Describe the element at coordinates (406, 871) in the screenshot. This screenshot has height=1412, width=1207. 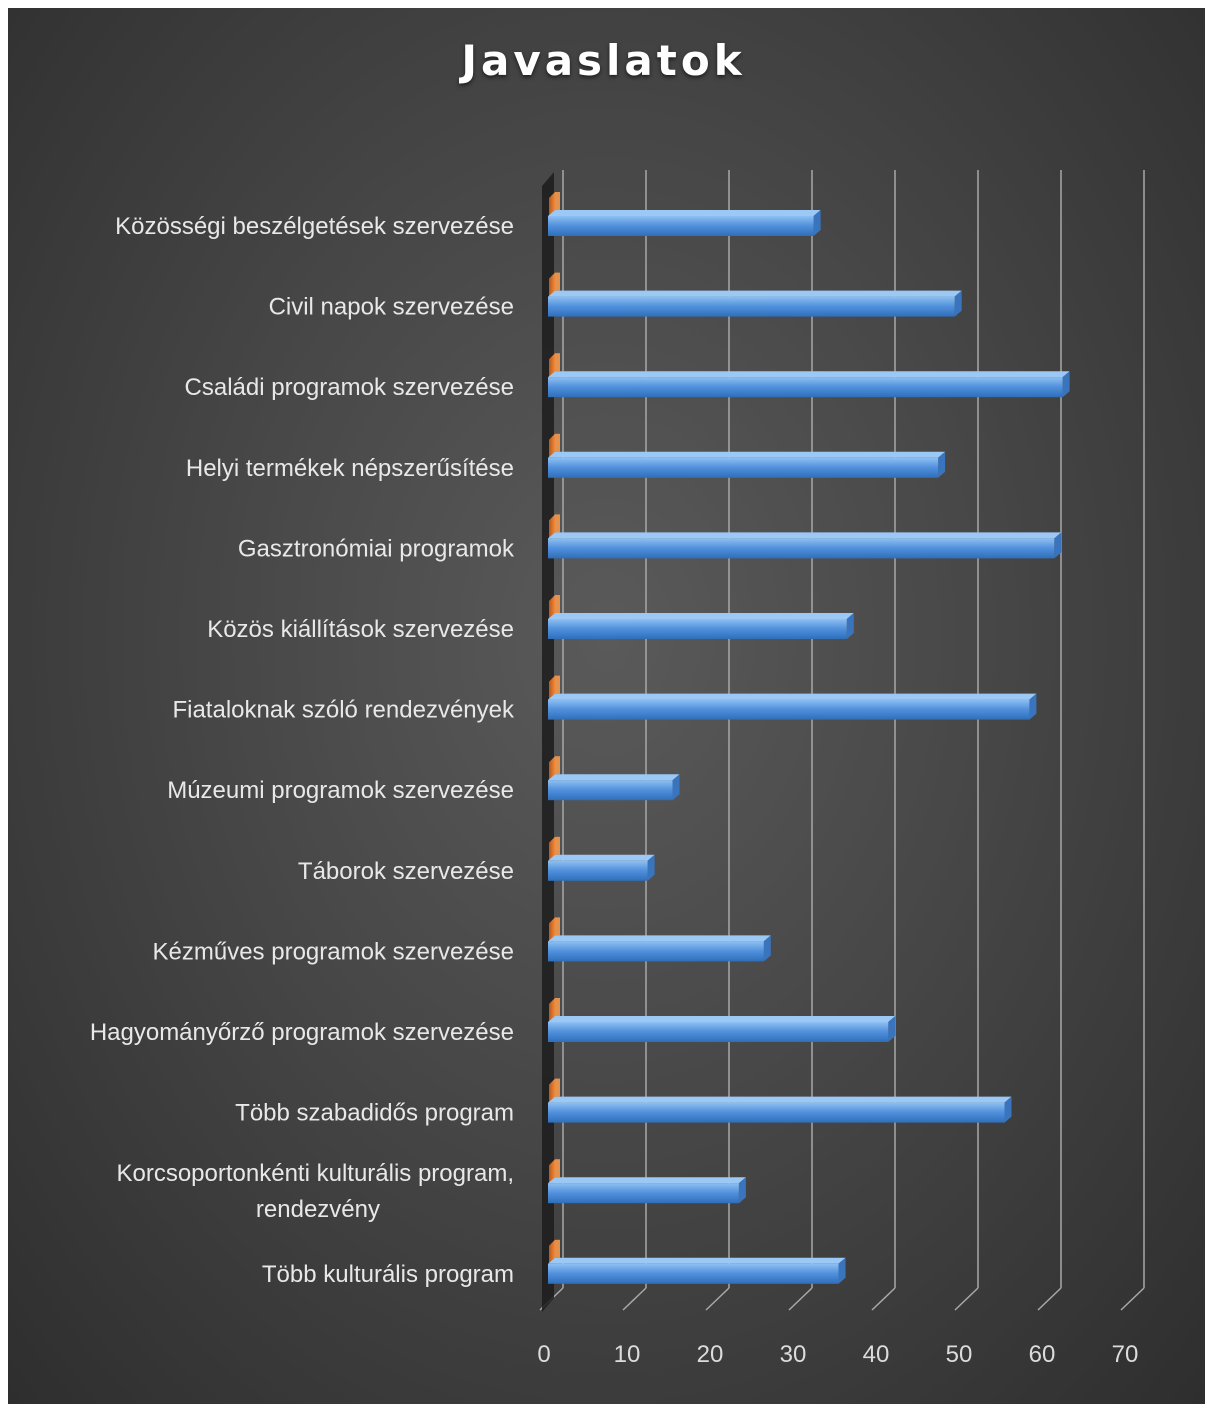
I see `category-label: Táborok szervezése` at that location.